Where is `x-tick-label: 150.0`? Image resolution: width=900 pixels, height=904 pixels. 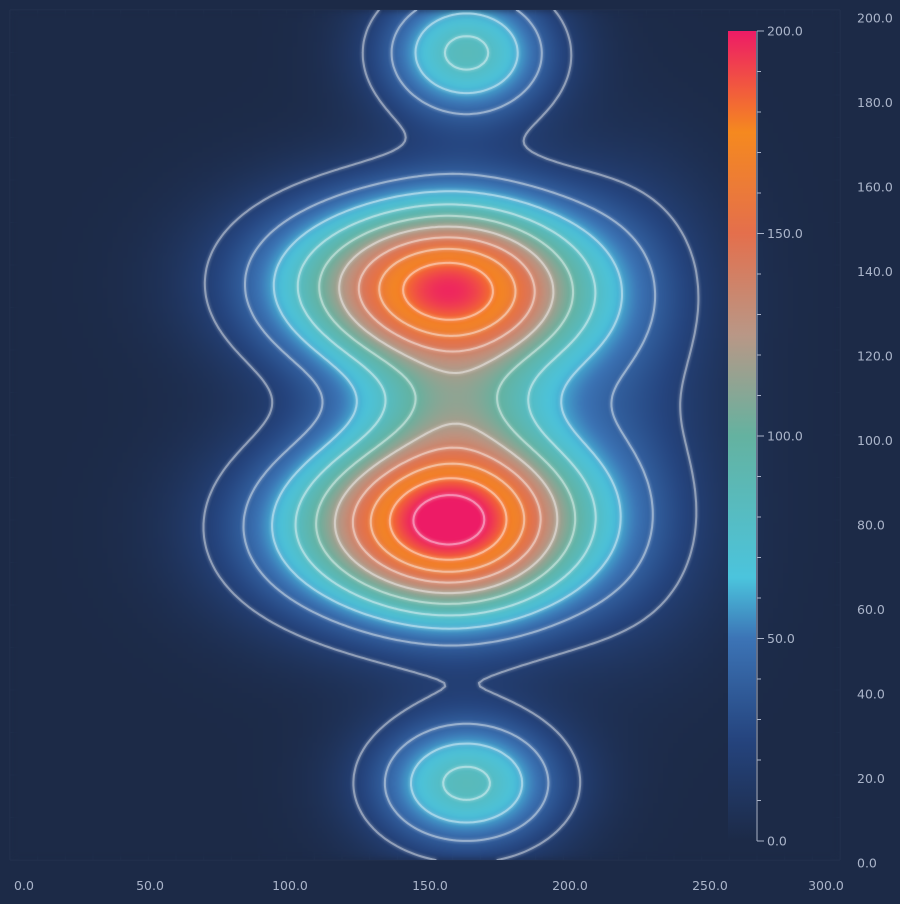 x-tick-label: 150.0 is located at coordinates (430, 885).